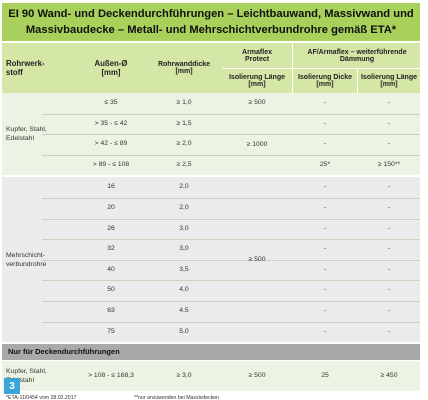 The height and width of the screenshot is (400, 428). Describe the element at coordinates (26, 134) in the screenshot. I see `group-material-label: Kupfer, Stahl, Edelstahl` at that location.